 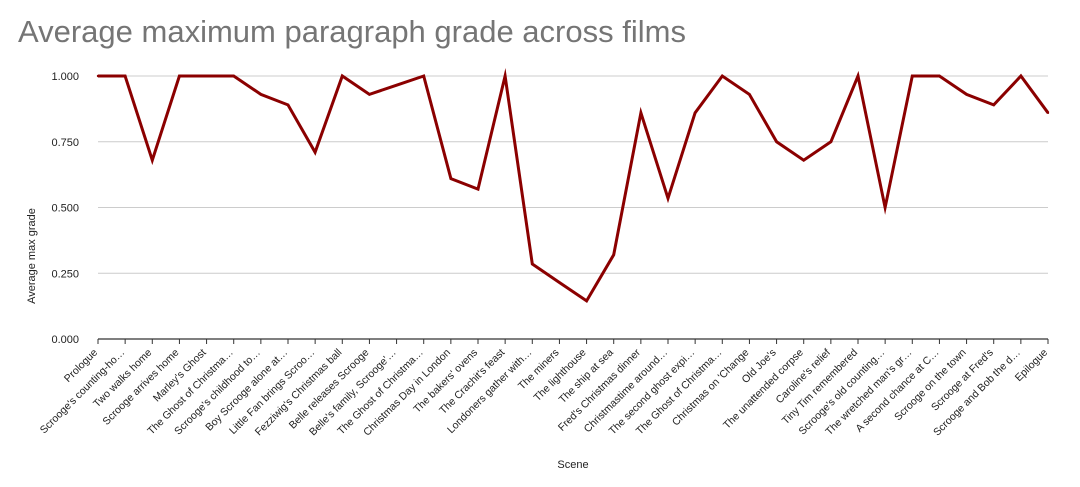 What do you see at coordinates (65, 143) in the screenshot?
I see `y-tick-label: 0.750` at bounding box center [65, 143].